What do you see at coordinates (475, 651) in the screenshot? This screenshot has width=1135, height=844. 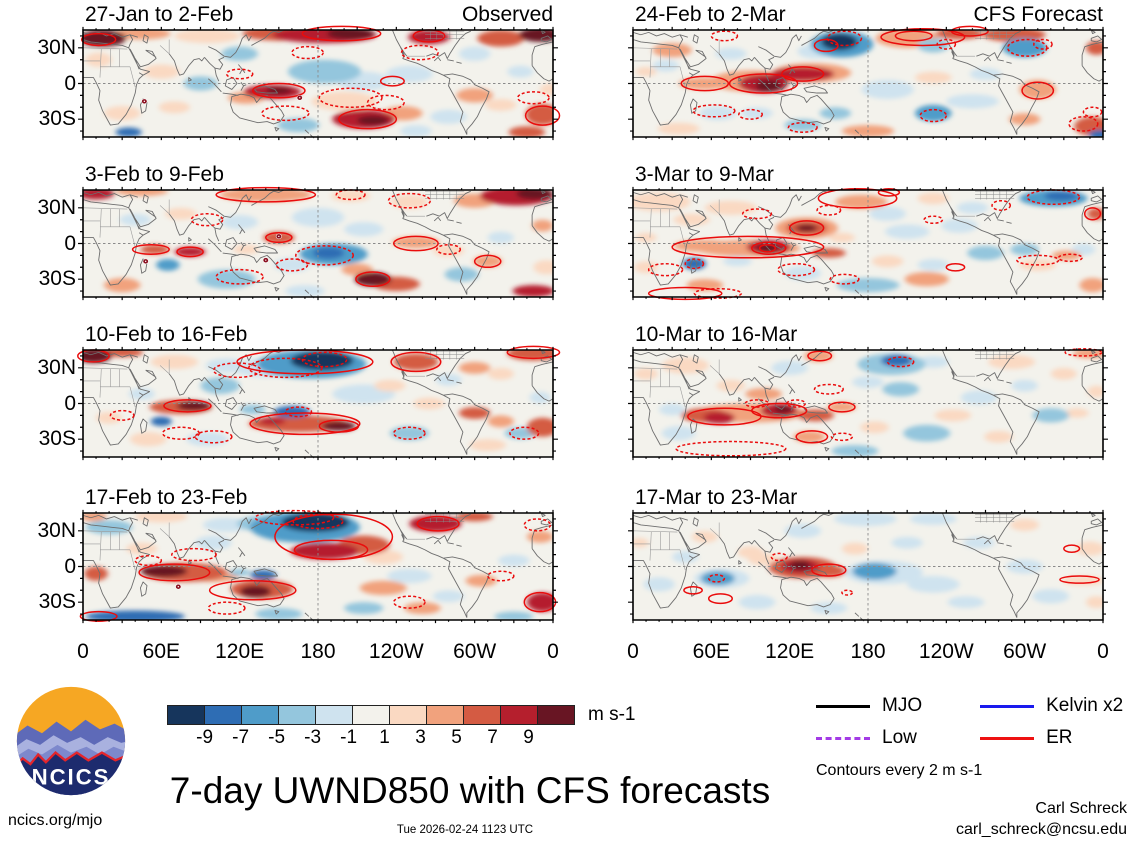 I see `x-axis-label: 60W` at bounding box center [475, 651].